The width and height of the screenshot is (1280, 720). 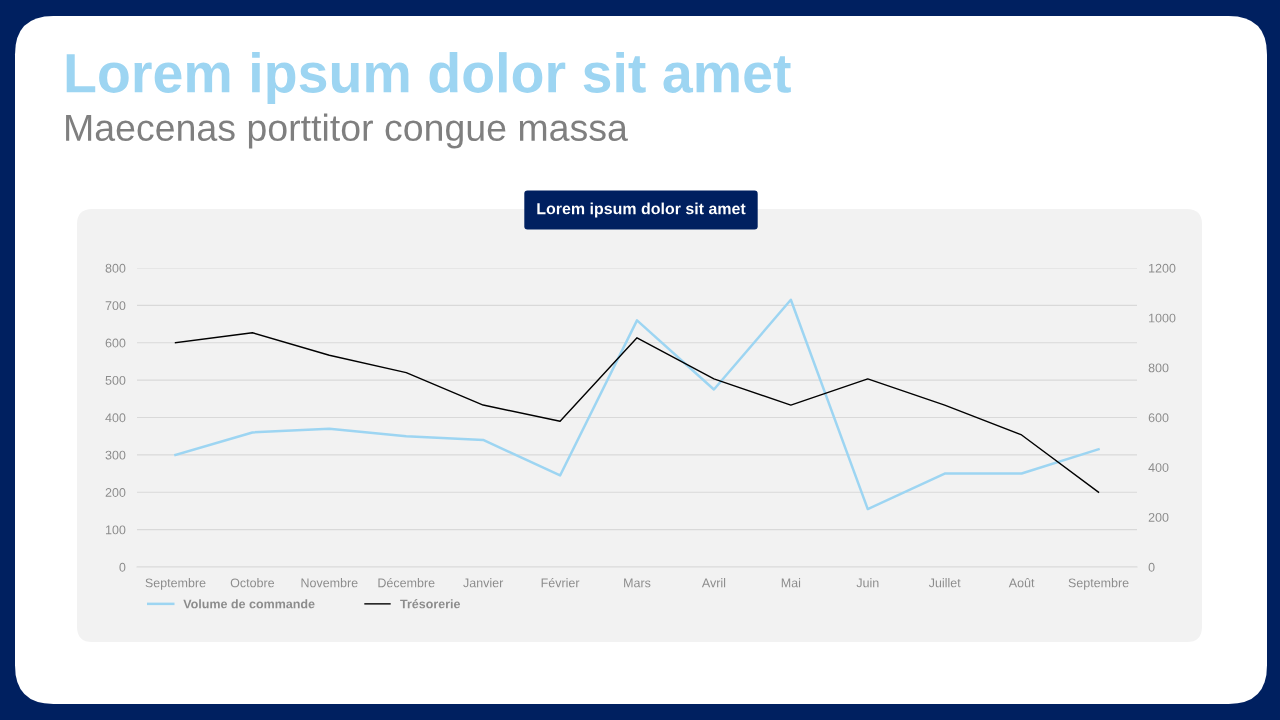 What do you see at coordinates (1021, 583) in the screenshot?
I see `x-tick-label: Août` at bounding box center [1021, 583].